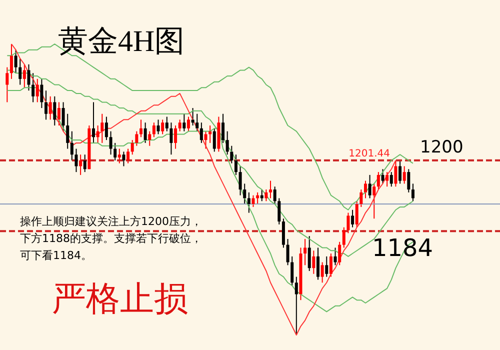  Describe the element at coordinates (120, 299) in the screenshot. I see `annotation: 严格止损` at that location.